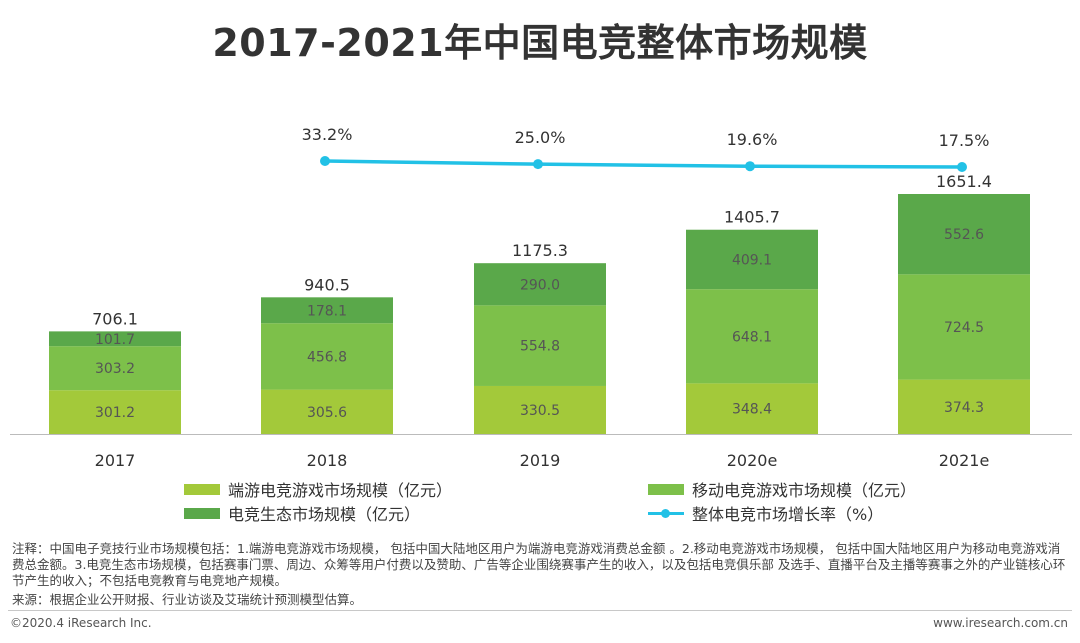  I want to click on x-tick-label: 2018, so click(327, 460).